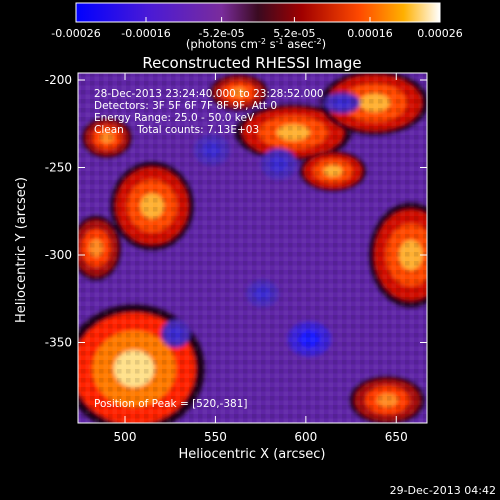 This screenshot has height=500, width=500. What do you see at coordinates (261, 437) in the screenshot?
I see `x-axis-tick-labels: 500 550 600 650` at bounding box center [261, 437].